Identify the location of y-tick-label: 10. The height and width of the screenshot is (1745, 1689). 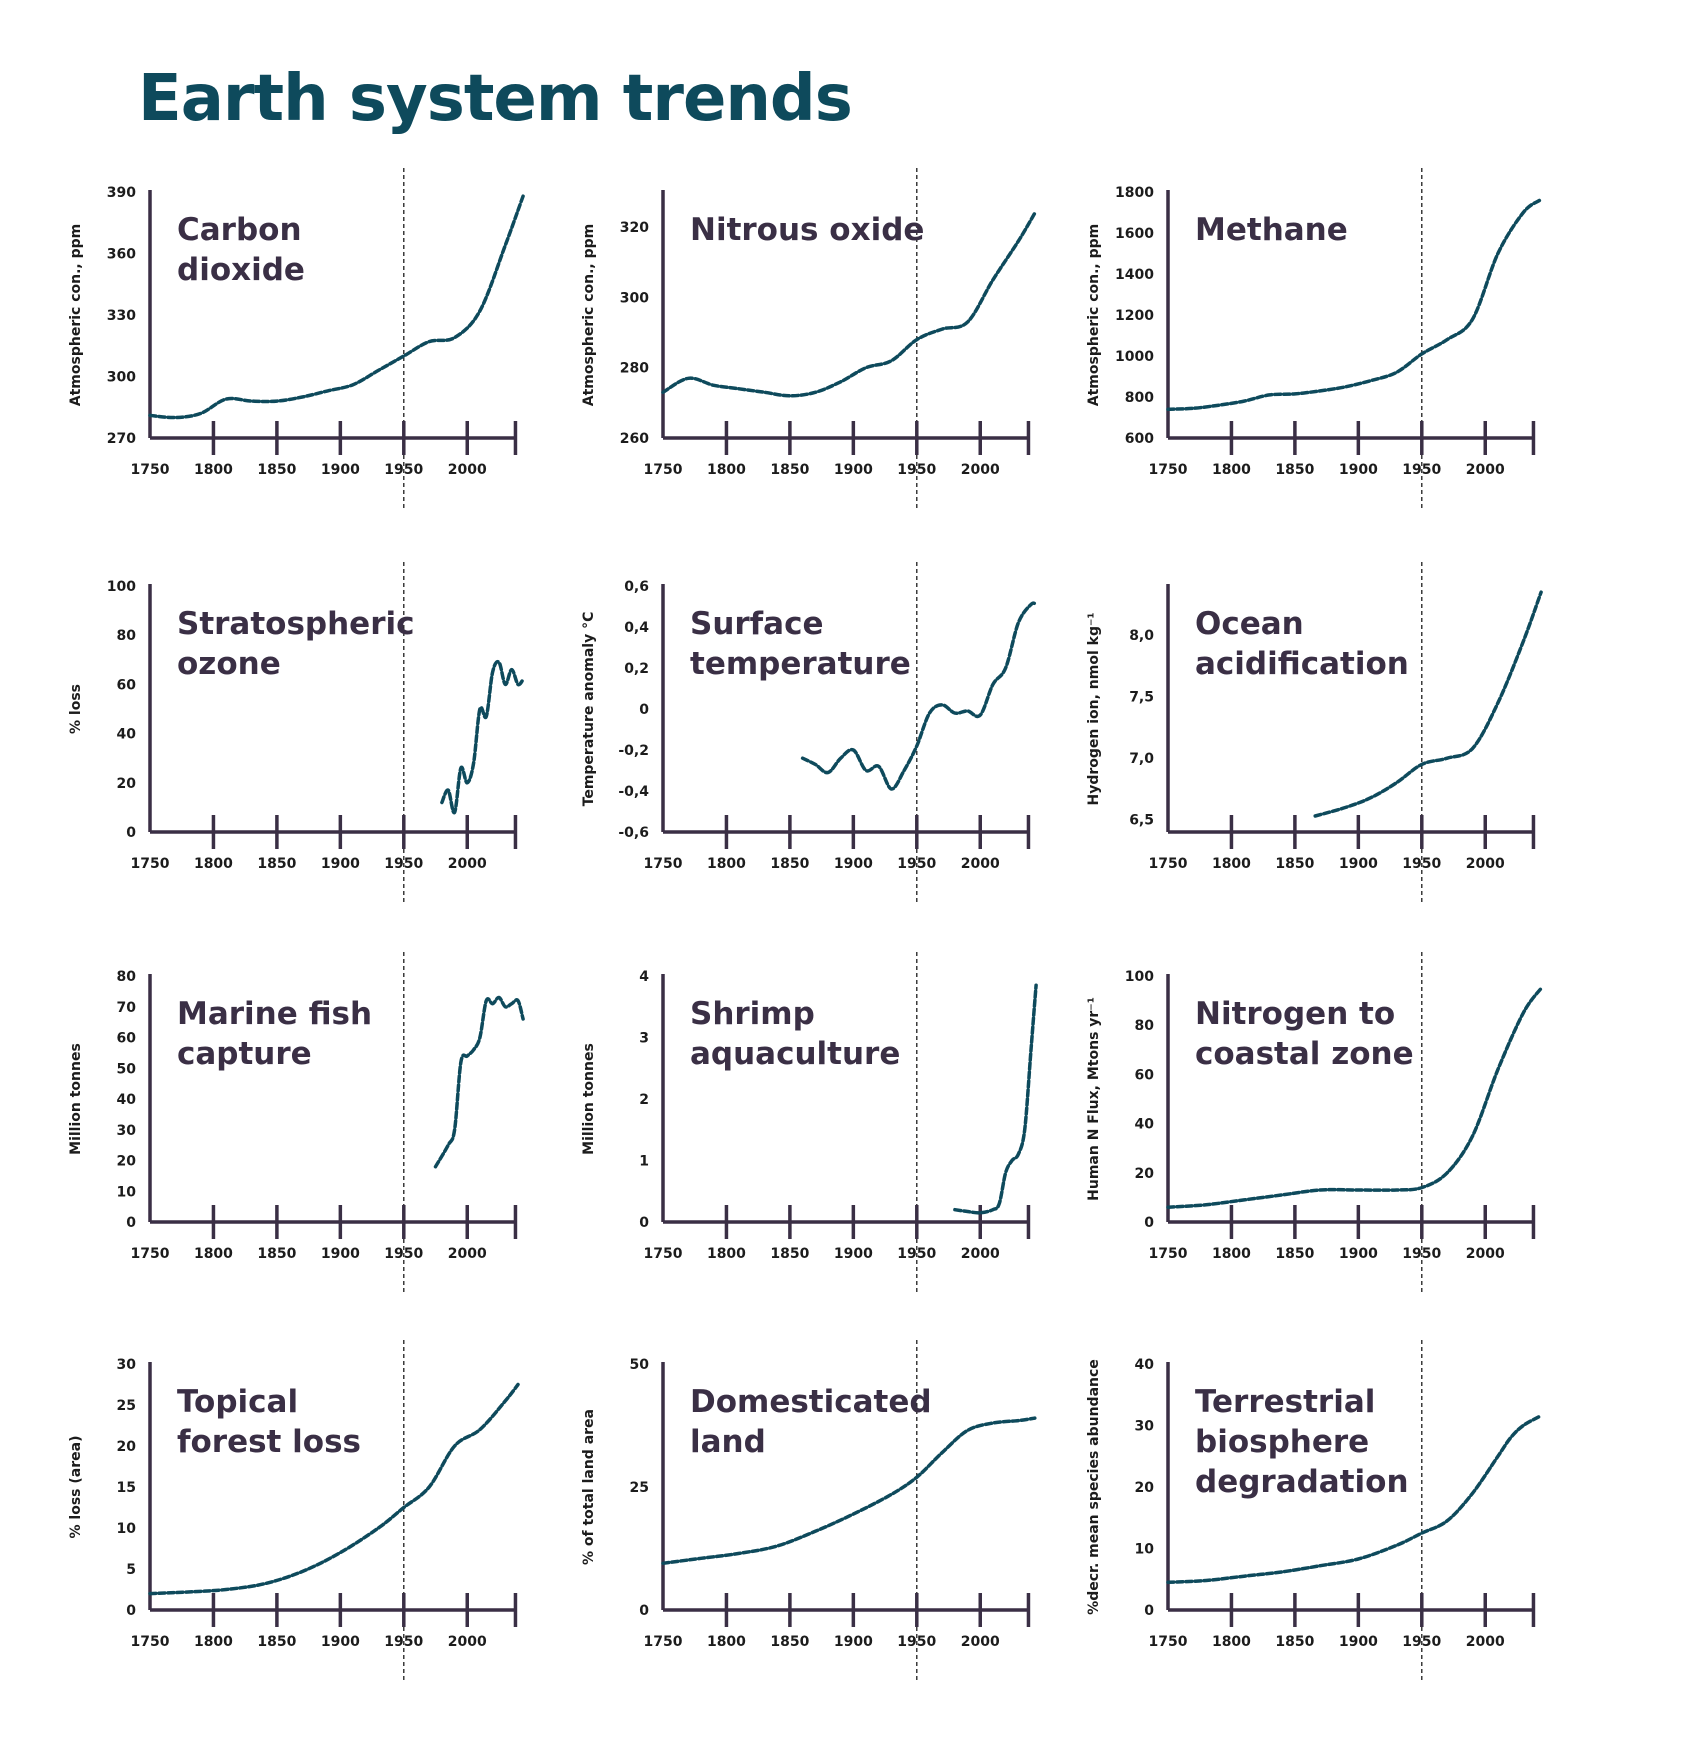
(1145, 1550).